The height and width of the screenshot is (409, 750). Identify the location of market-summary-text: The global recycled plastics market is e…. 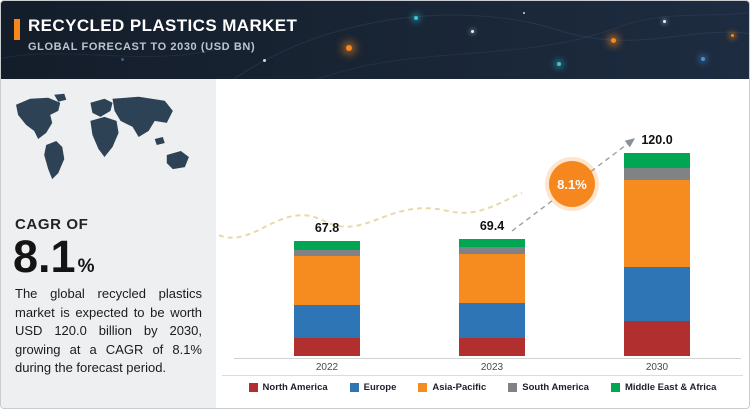
(108, 331).